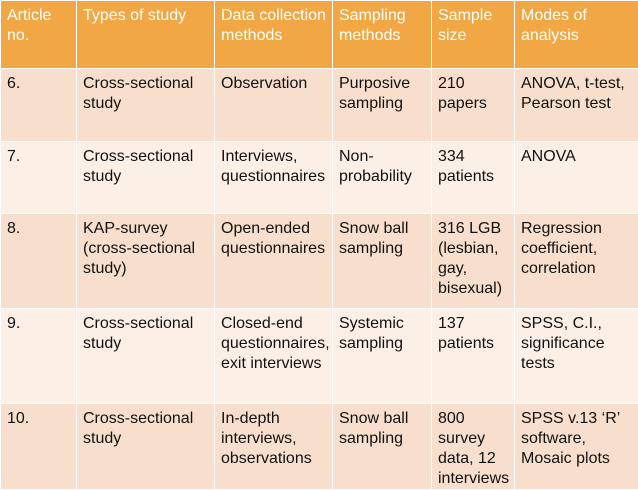 The image size is (638, 490). I want to click on header-data-collection-methods: Data collection methods, so click(274, 35).